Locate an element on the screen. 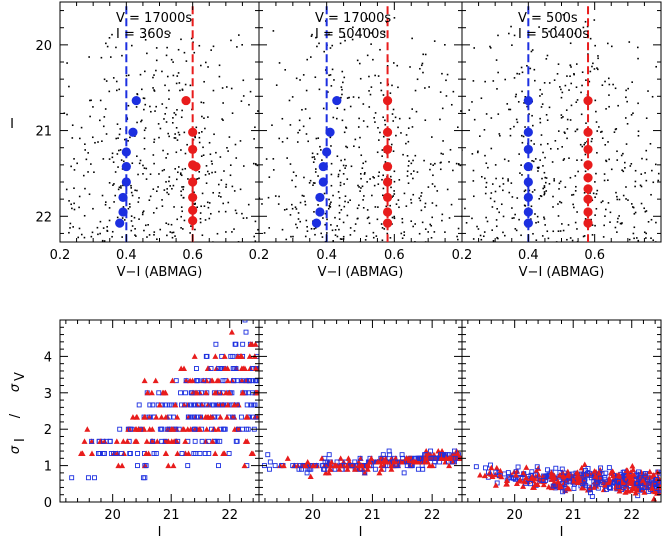  x-tick-label: 0.6 is located at coordinates (192, 255).